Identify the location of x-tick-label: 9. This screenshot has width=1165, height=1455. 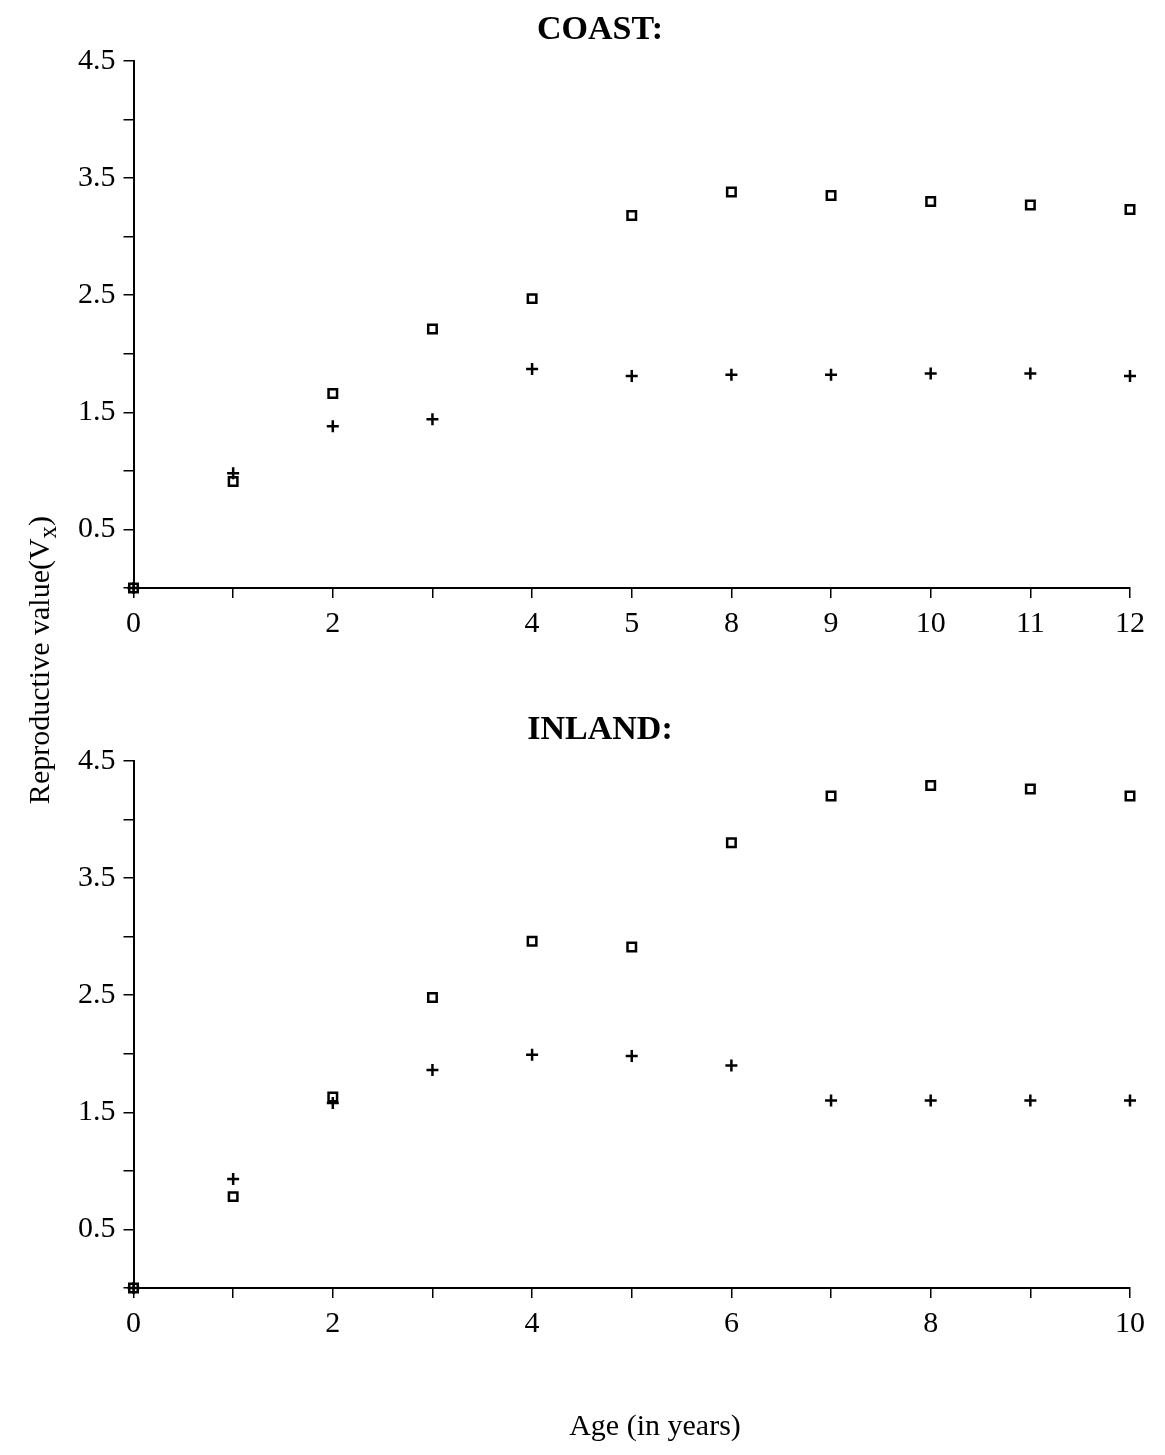
(831, 621).